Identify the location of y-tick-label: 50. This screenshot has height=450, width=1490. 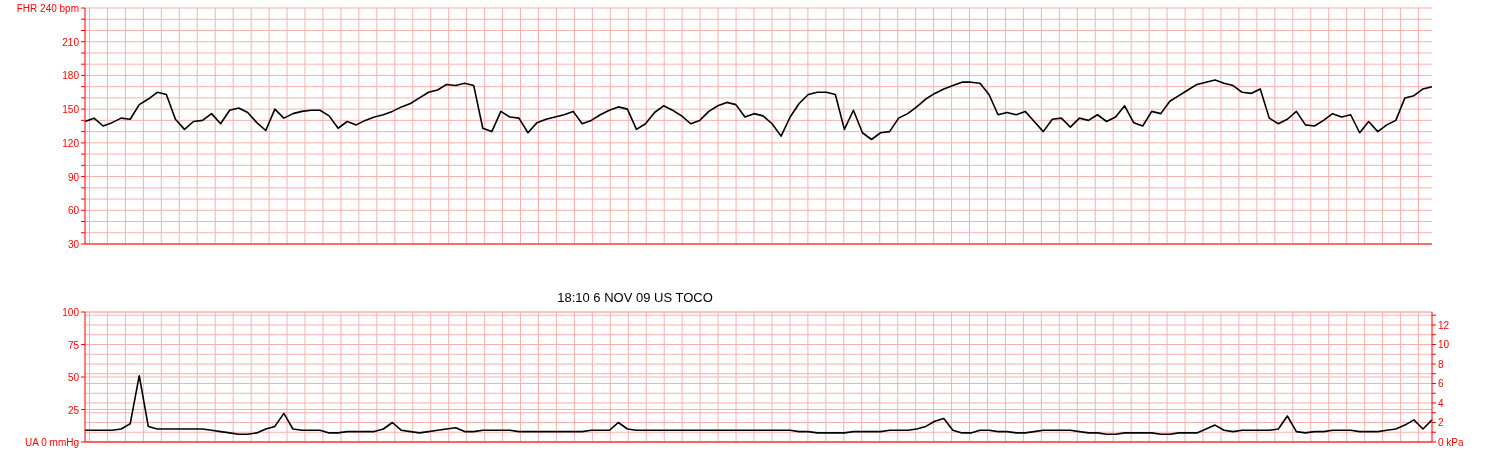
(73, 377).